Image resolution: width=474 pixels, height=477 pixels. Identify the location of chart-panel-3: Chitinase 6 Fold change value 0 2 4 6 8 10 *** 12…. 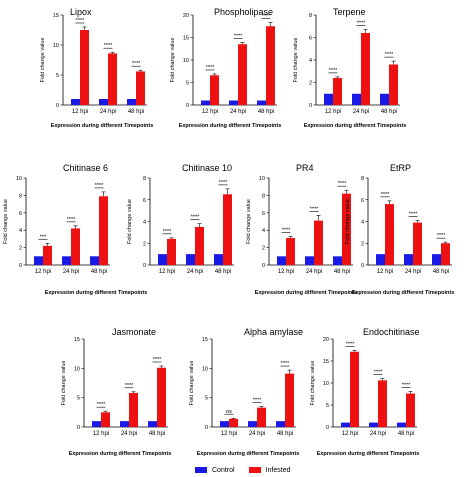
(75, 229).